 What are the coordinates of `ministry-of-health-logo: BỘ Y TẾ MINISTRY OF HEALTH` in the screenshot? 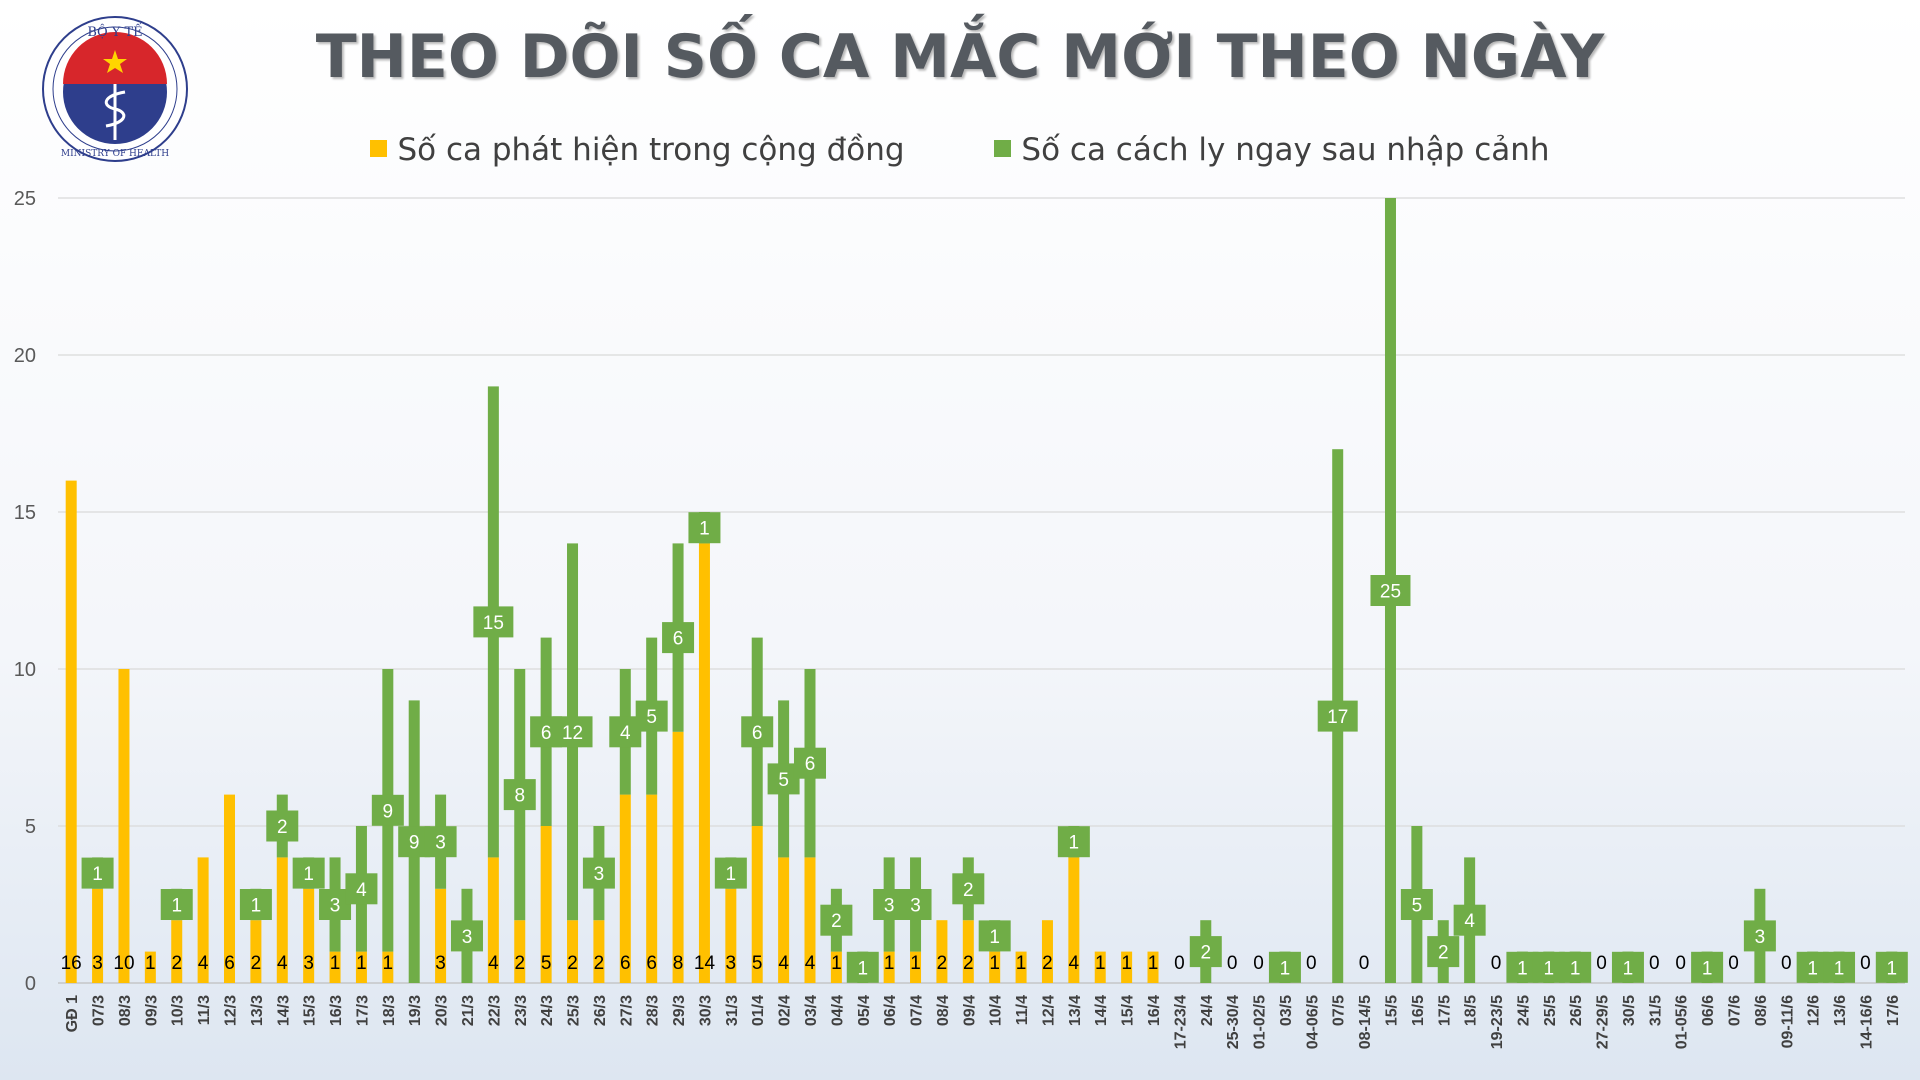 It's located at (115, 89).